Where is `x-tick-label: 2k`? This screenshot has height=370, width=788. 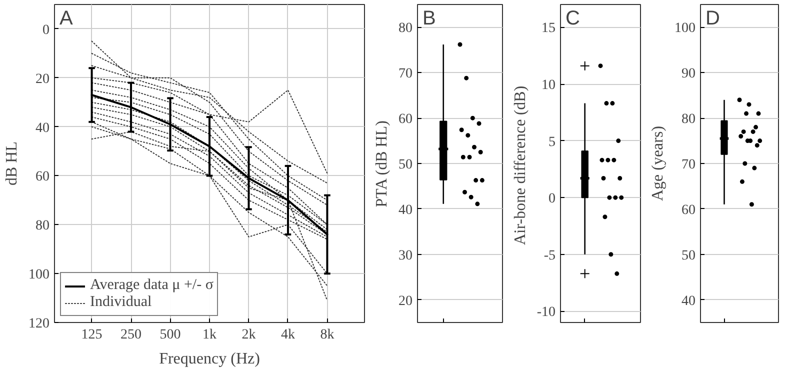 x-tick-label: 2k is located at coordinates (249, 335).